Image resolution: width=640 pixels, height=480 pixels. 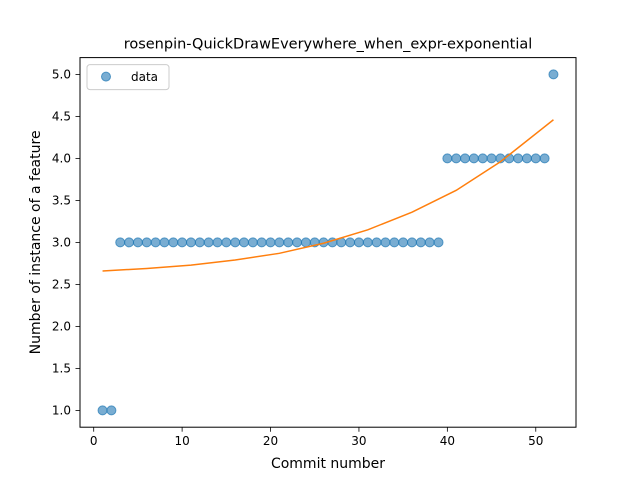 I want to click on y-tick-label: 4.0, so click(x=61, y=159).